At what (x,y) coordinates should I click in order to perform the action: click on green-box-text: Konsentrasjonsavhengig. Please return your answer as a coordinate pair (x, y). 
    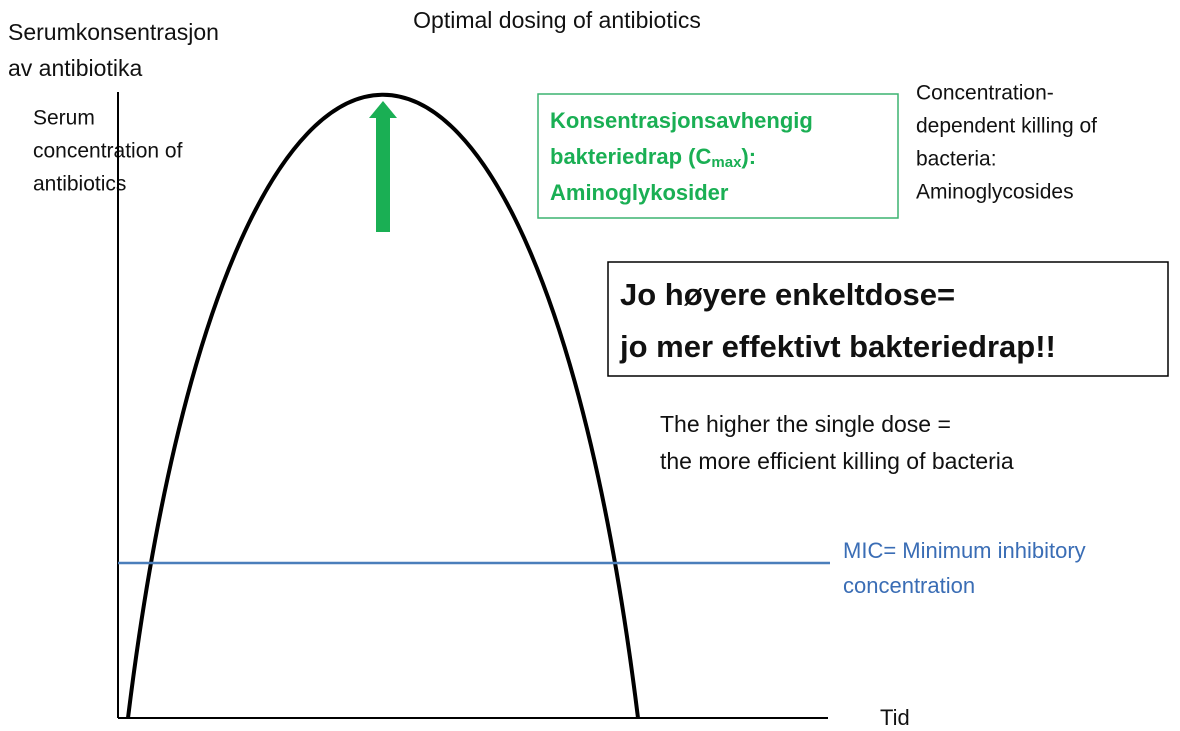
    Looking at the image, I should click on (681, 120).